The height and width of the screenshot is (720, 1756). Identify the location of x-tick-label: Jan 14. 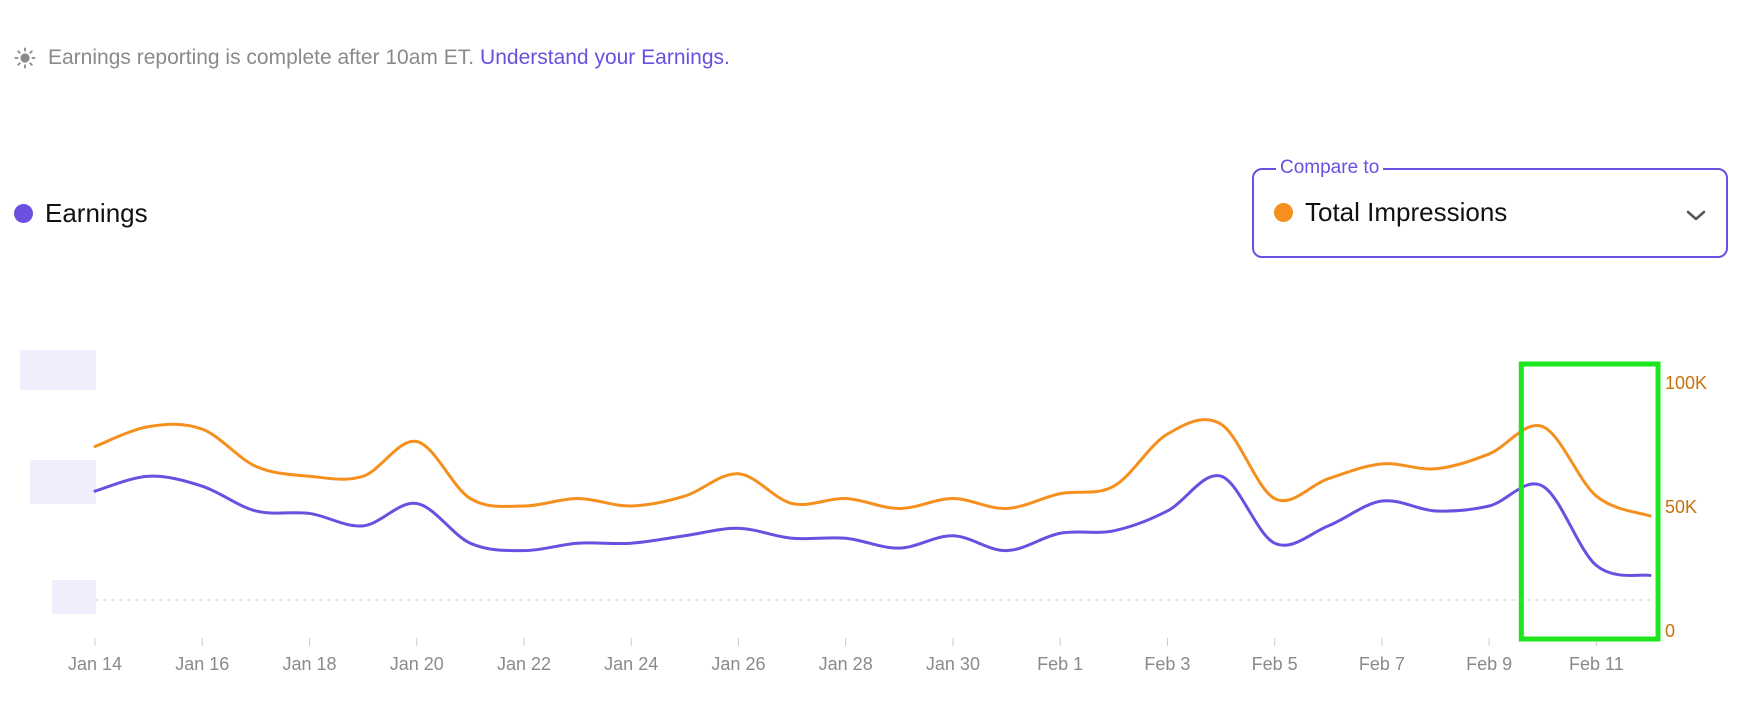
(95, 664).